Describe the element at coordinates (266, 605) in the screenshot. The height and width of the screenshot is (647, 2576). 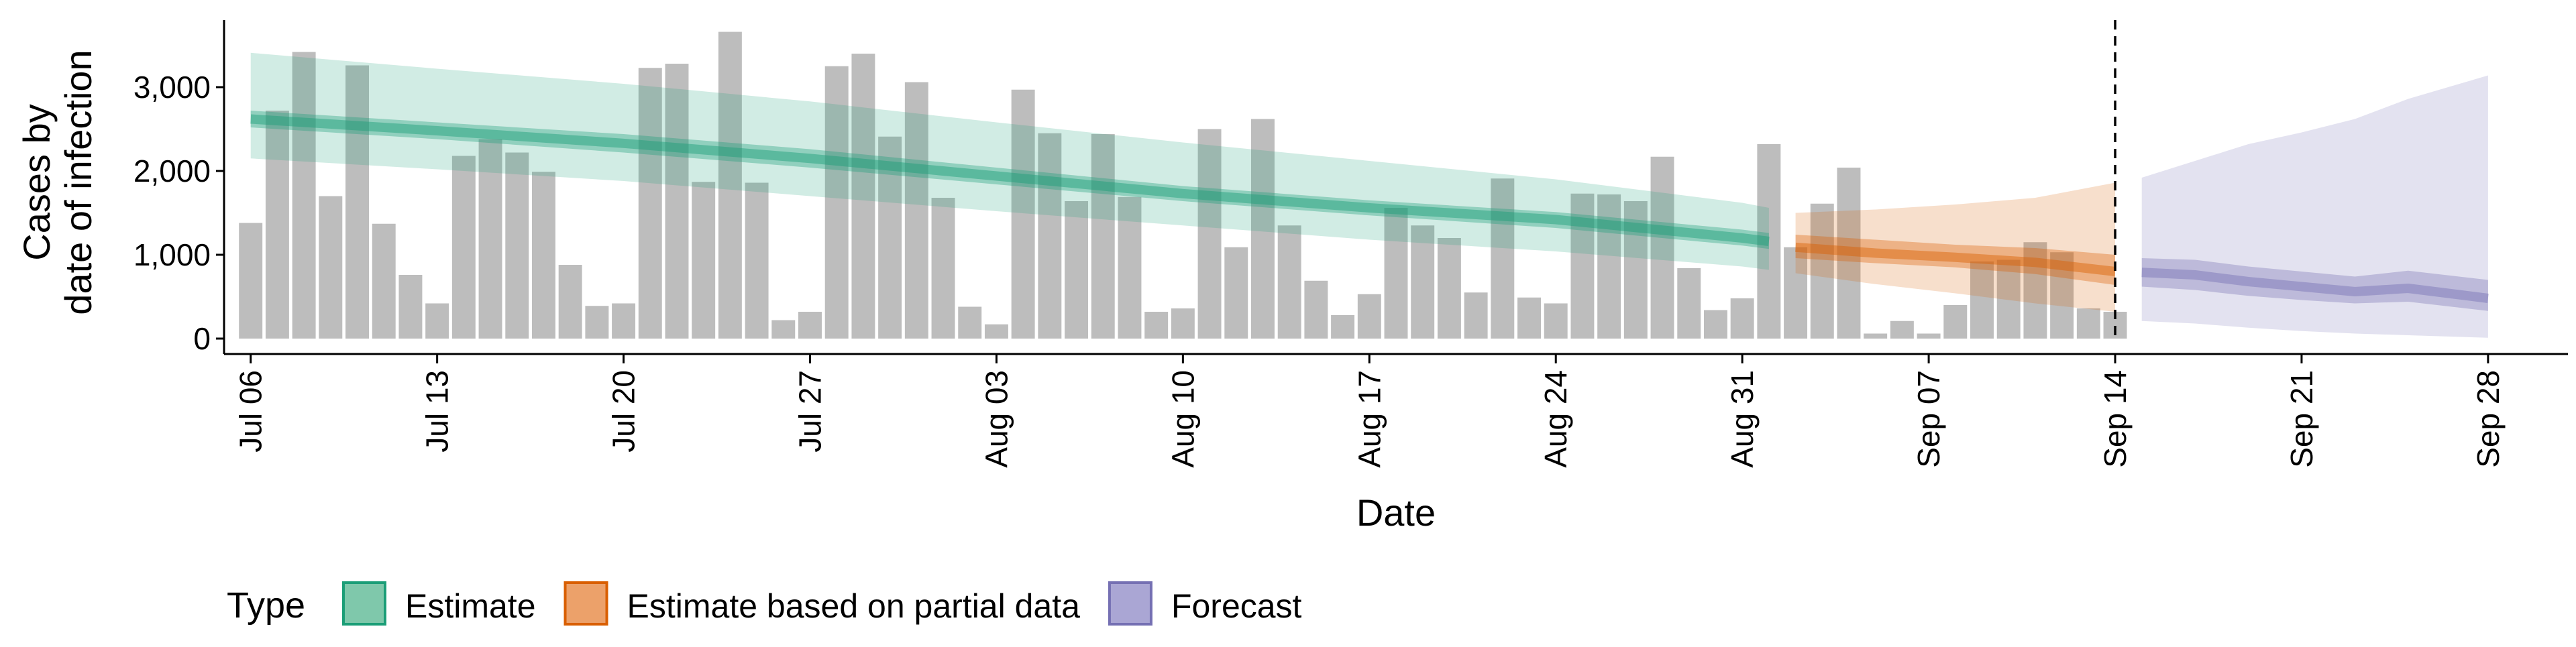
I see `legend-title: Type` at that location.